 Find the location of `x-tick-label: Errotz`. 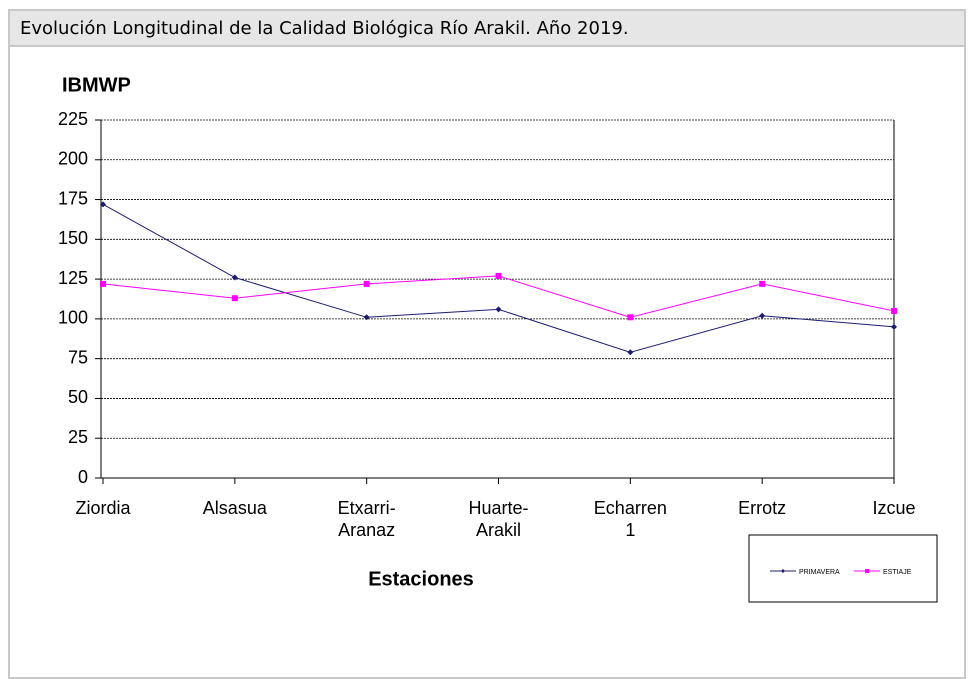

x-tick-label: Errotz is located at coordinates (762, 508).